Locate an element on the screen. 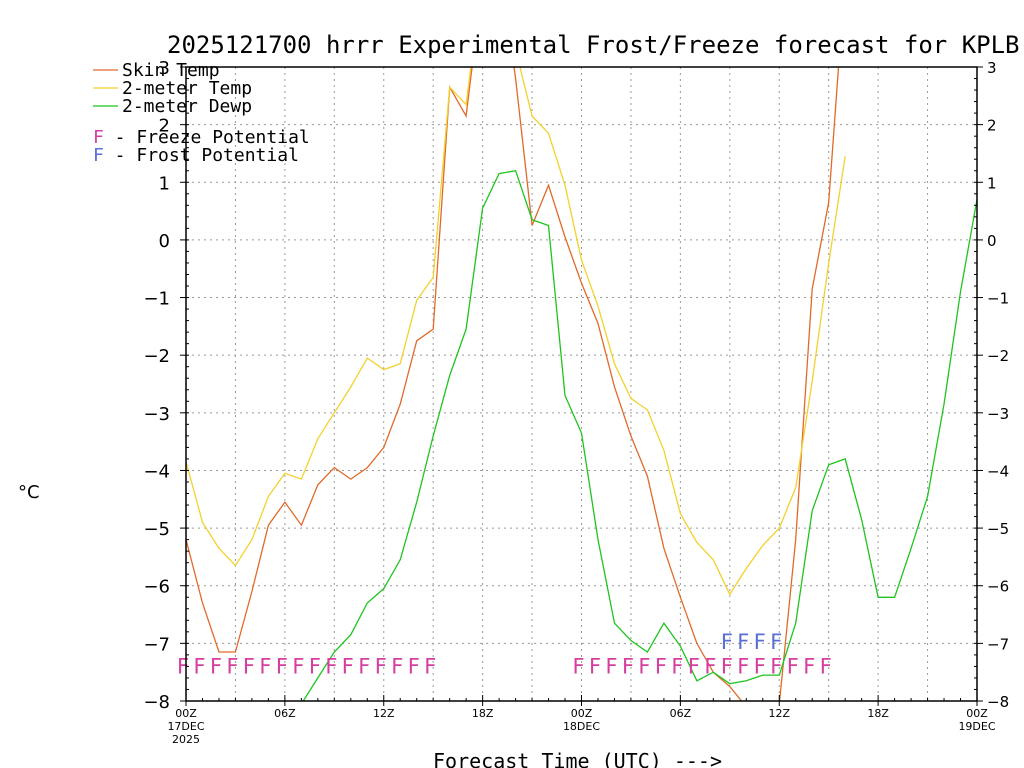 The width and height of the screenshot is (1024, 768). y-tick-label-right: −1 is located at coordinates (998, 299).